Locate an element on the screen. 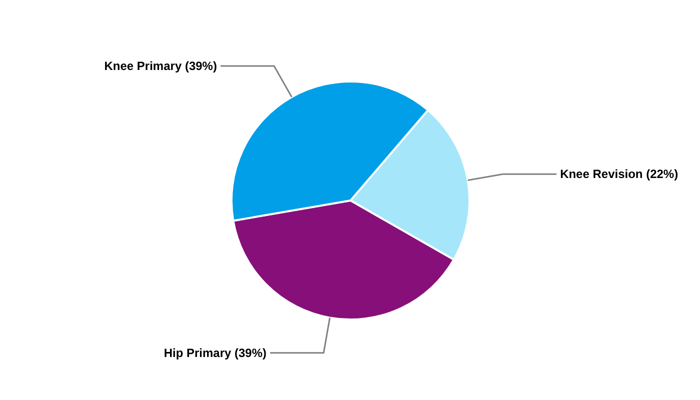 The height and width of the screenshot is (400, 700). slice-label: Knee Revision (22%) is located at coordinates (619, 174).